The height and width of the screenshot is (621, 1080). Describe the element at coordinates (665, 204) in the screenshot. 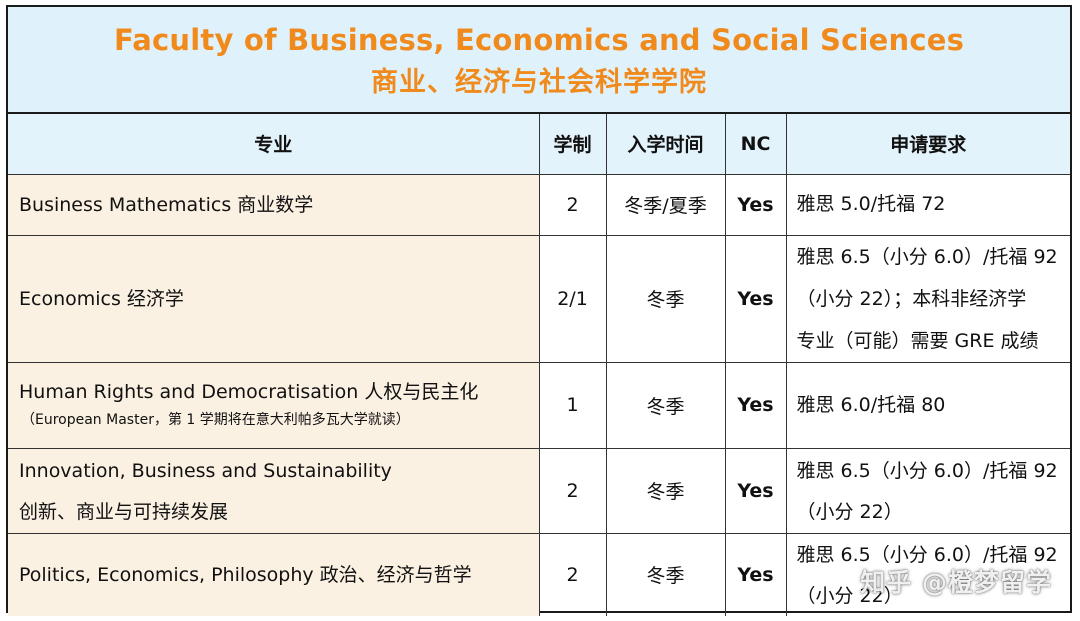

I see `intake-cell: 冬季/夏季` at that location.